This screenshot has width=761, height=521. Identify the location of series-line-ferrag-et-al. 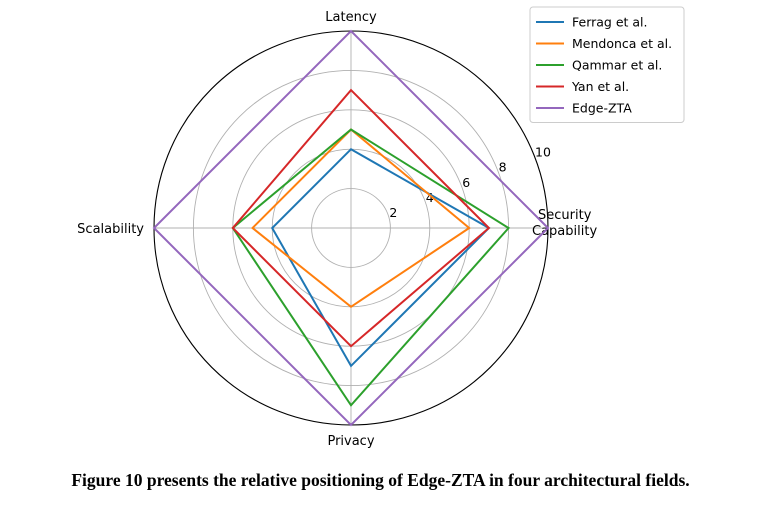
(380, 257).